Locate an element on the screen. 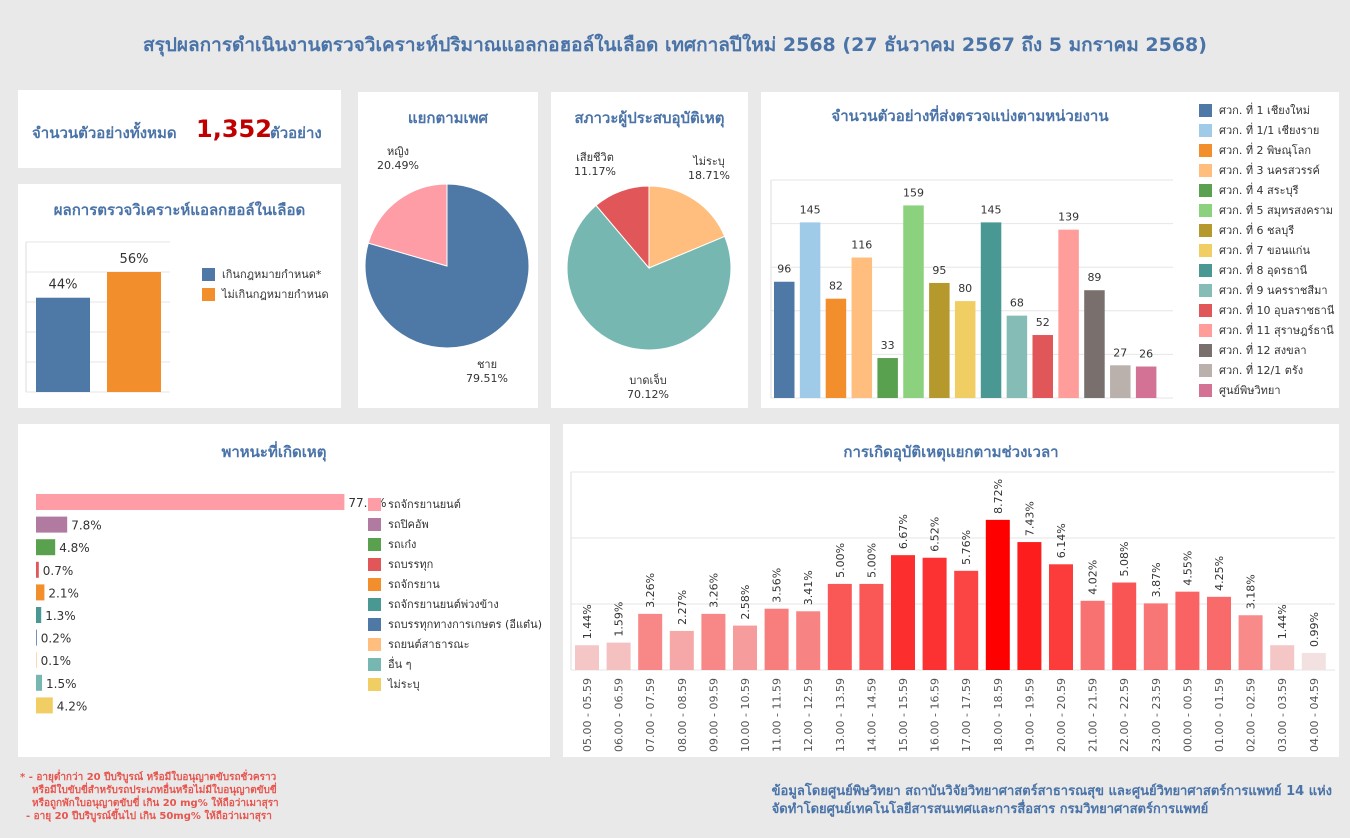  vehicle-bar-label: 0.7% is located at coordinates (58, 571).